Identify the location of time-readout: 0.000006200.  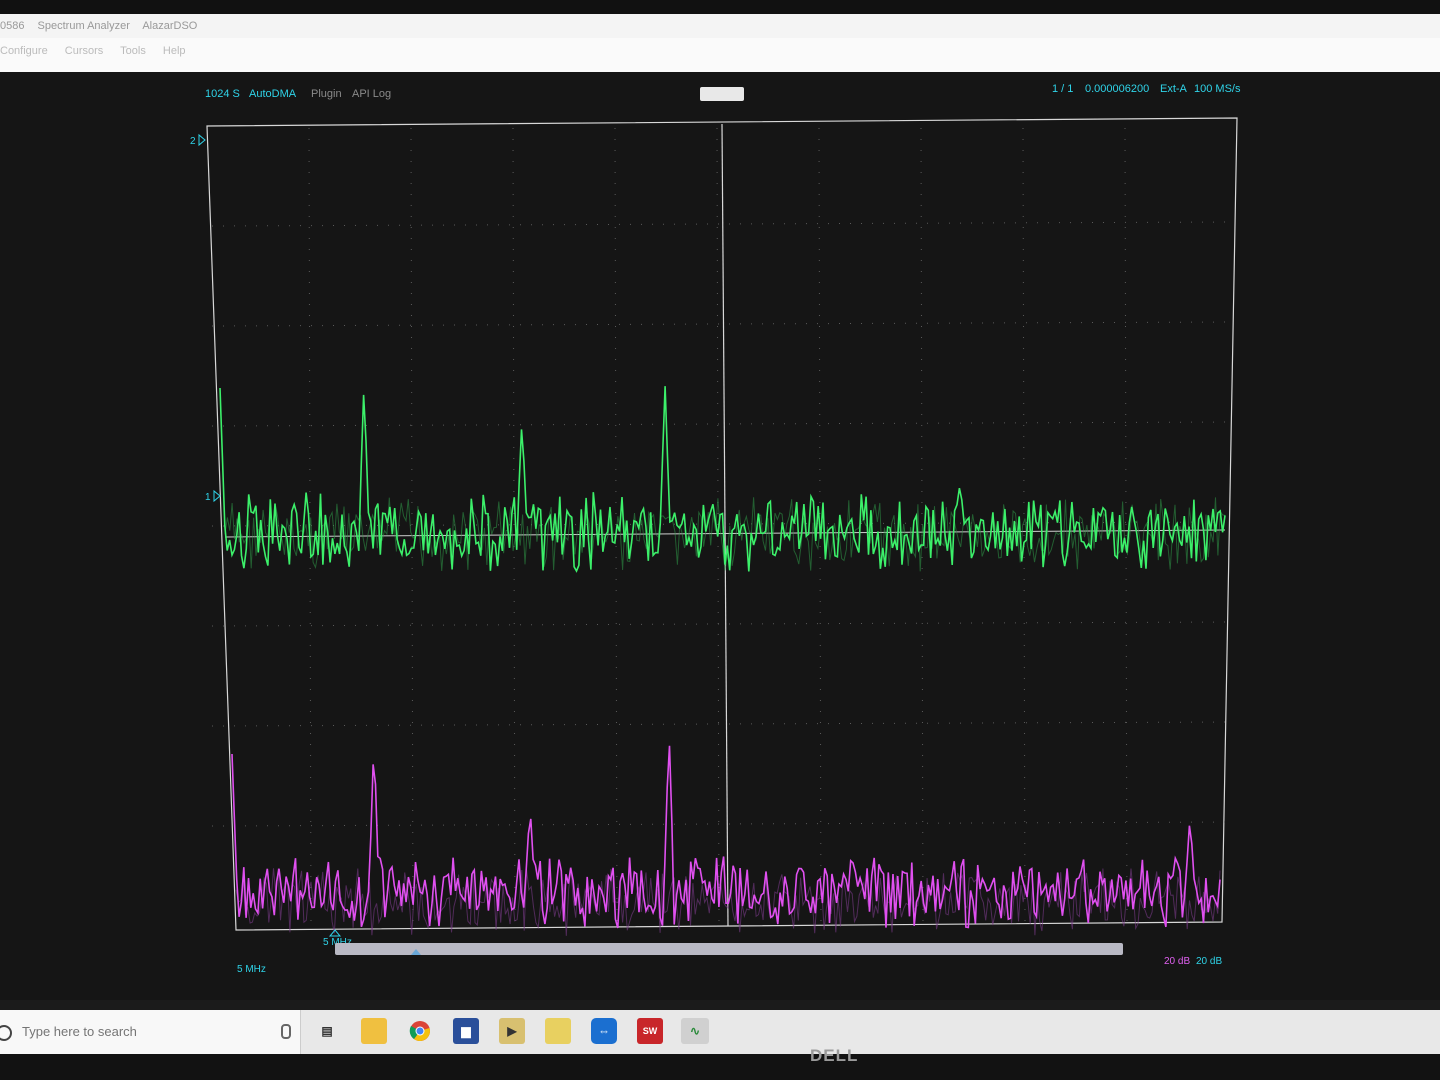
(1117, 89).